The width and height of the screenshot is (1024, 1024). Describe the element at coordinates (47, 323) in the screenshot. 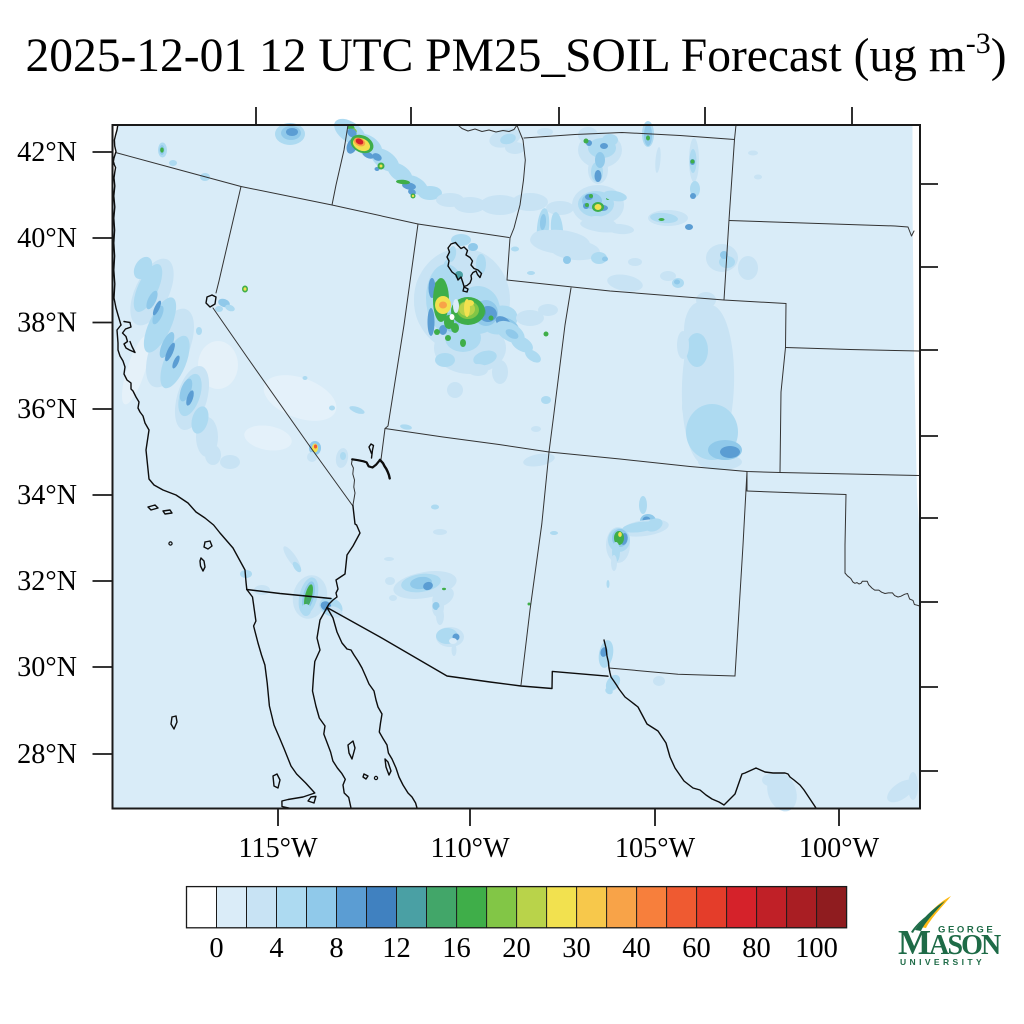

I see `svg-text: 38°N` at that location.